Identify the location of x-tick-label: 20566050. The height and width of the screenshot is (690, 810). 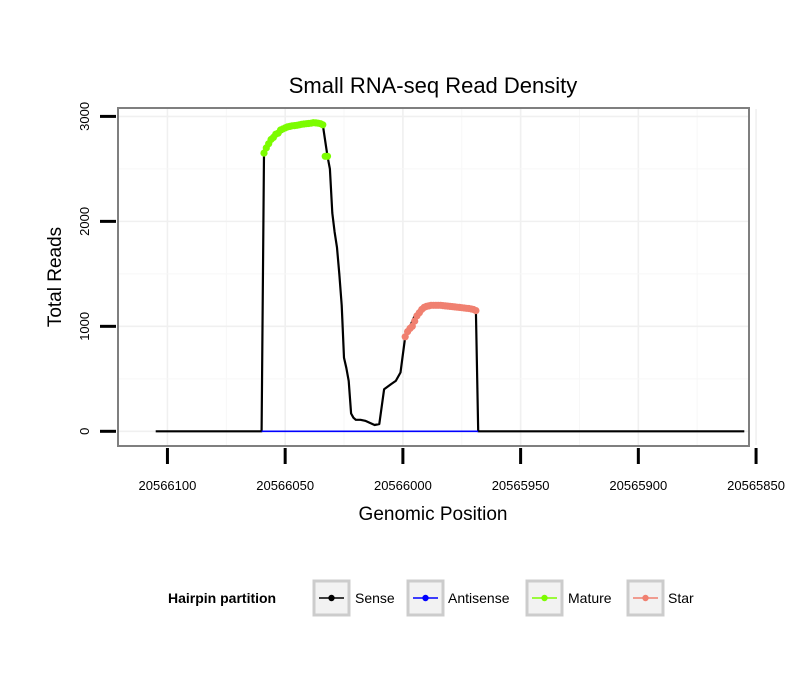
(285, 485).